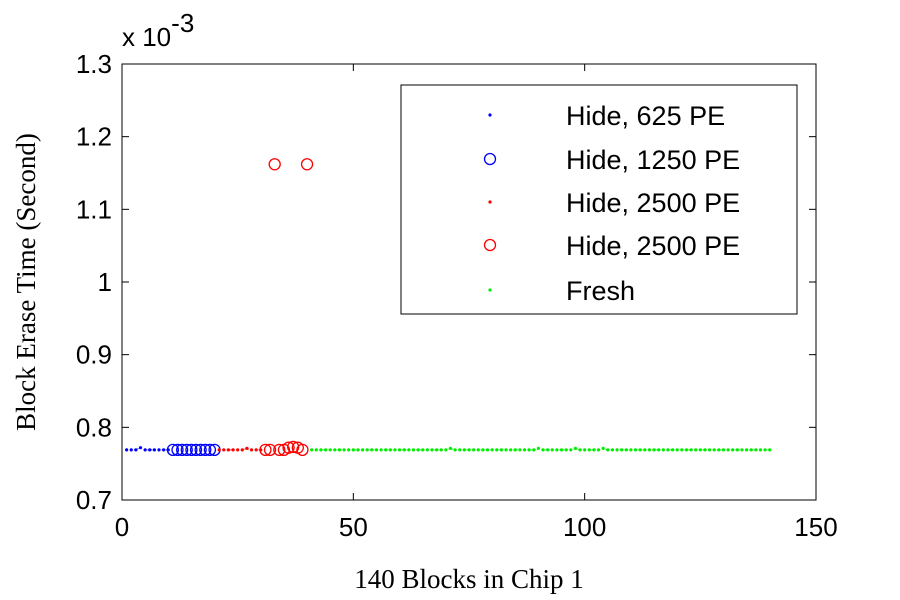  Describe the element at coordinates (94, 427) in the screenshot. I see `y-tick-label: 0.8` at that location.